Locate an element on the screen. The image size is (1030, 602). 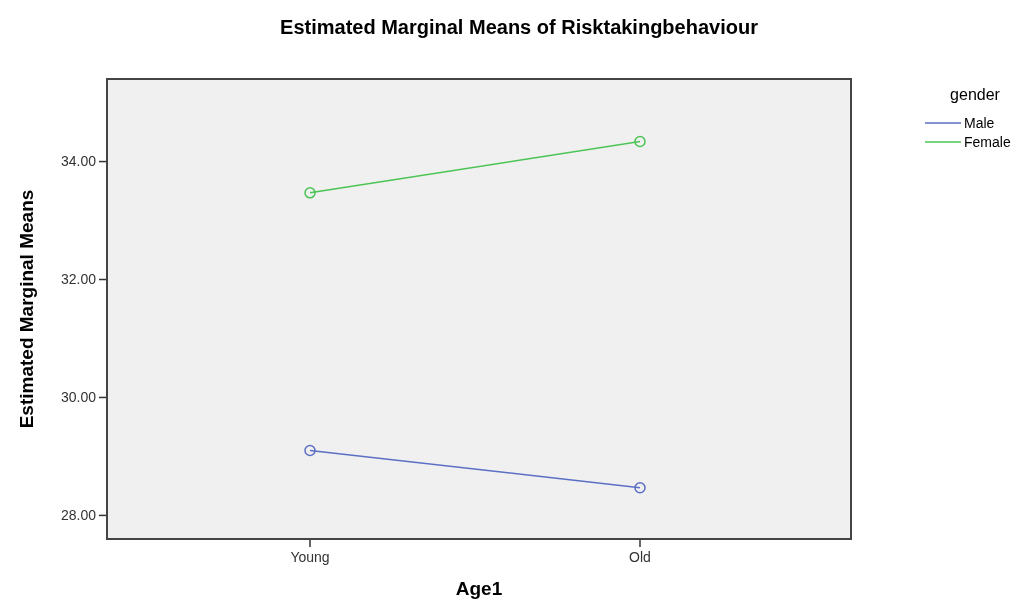
legend-label: Female is located at coordinates (987, 141).